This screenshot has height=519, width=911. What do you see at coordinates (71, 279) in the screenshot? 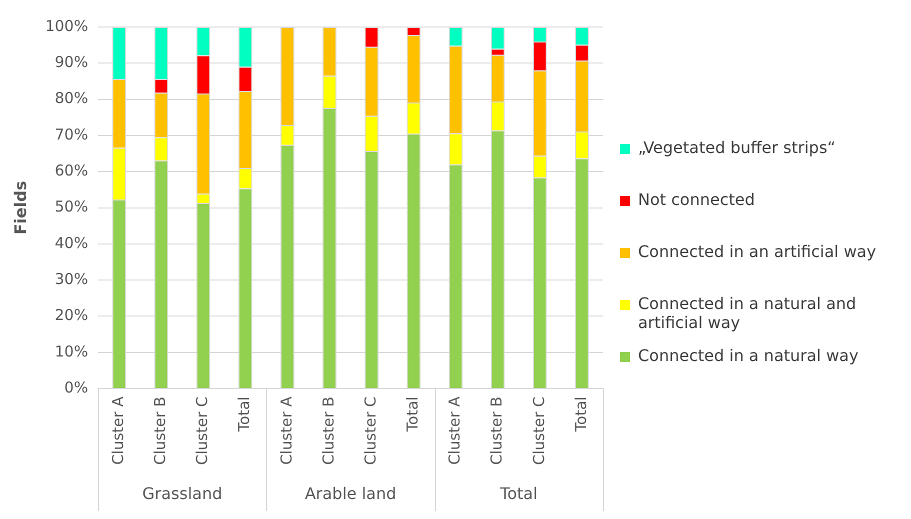
I see `y-tick-label: 30%` at bounding box center [71, 279].